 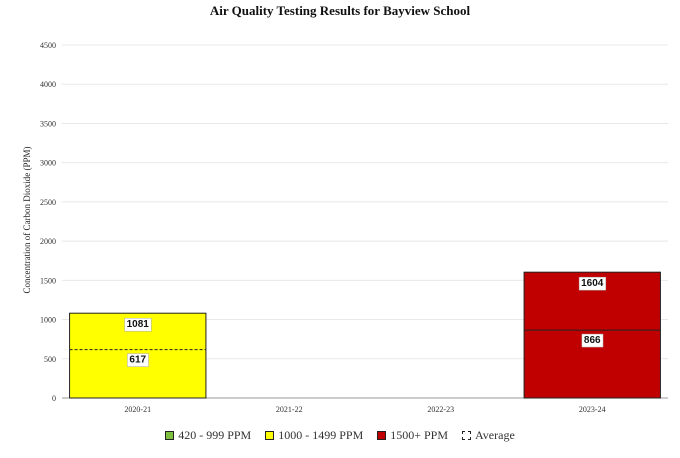 I want to click on bar, so click(x=592, y=335).